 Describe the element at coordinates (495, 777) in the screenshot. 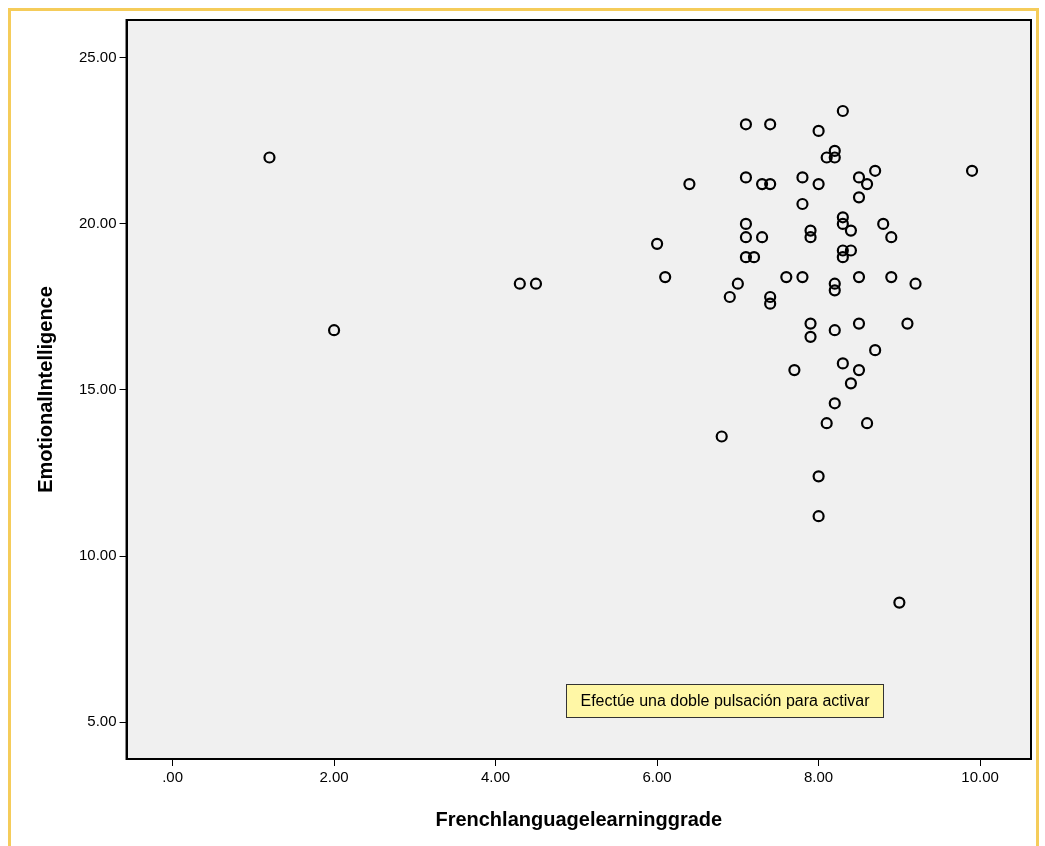

I see `x-tick-label: 4.00` at that location.